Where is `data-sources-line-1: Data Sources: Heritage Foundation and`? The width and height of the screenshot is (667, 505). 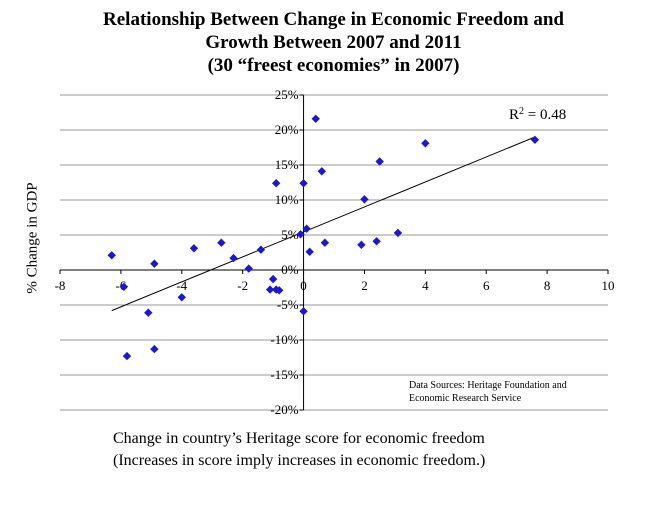
data-sources-line-1: Data Sources: Heritage Foundation and is located at coordinates (488, 385).